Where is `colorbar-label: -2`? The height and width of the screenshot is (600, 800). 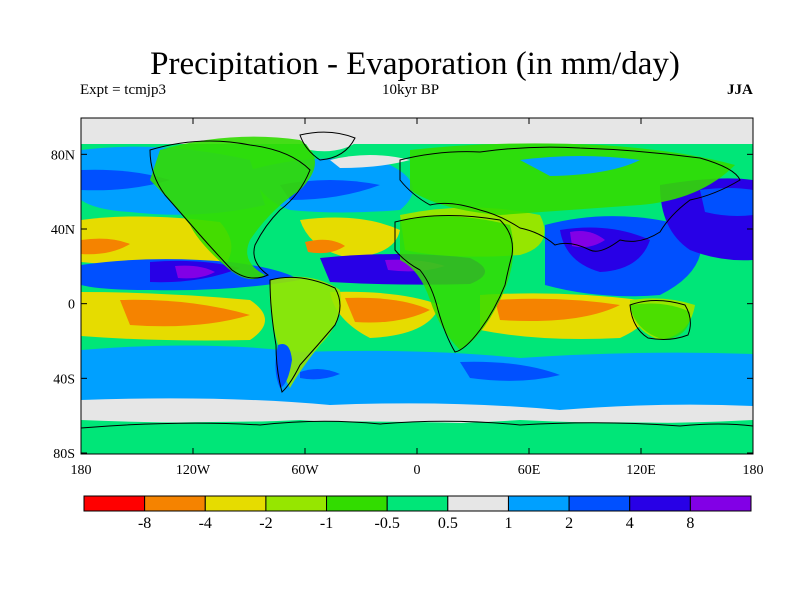
colorbar-label: -2 is located at coordinates (265, 523).